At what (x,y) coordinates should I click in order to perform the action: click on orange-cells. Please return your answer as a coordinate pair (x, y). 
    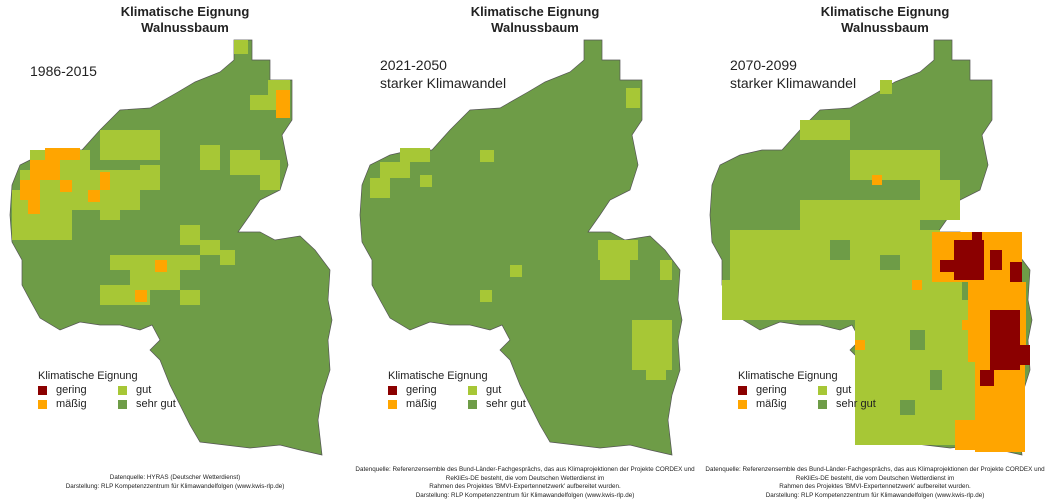
    Looking at the image, I should click on (155, 196).